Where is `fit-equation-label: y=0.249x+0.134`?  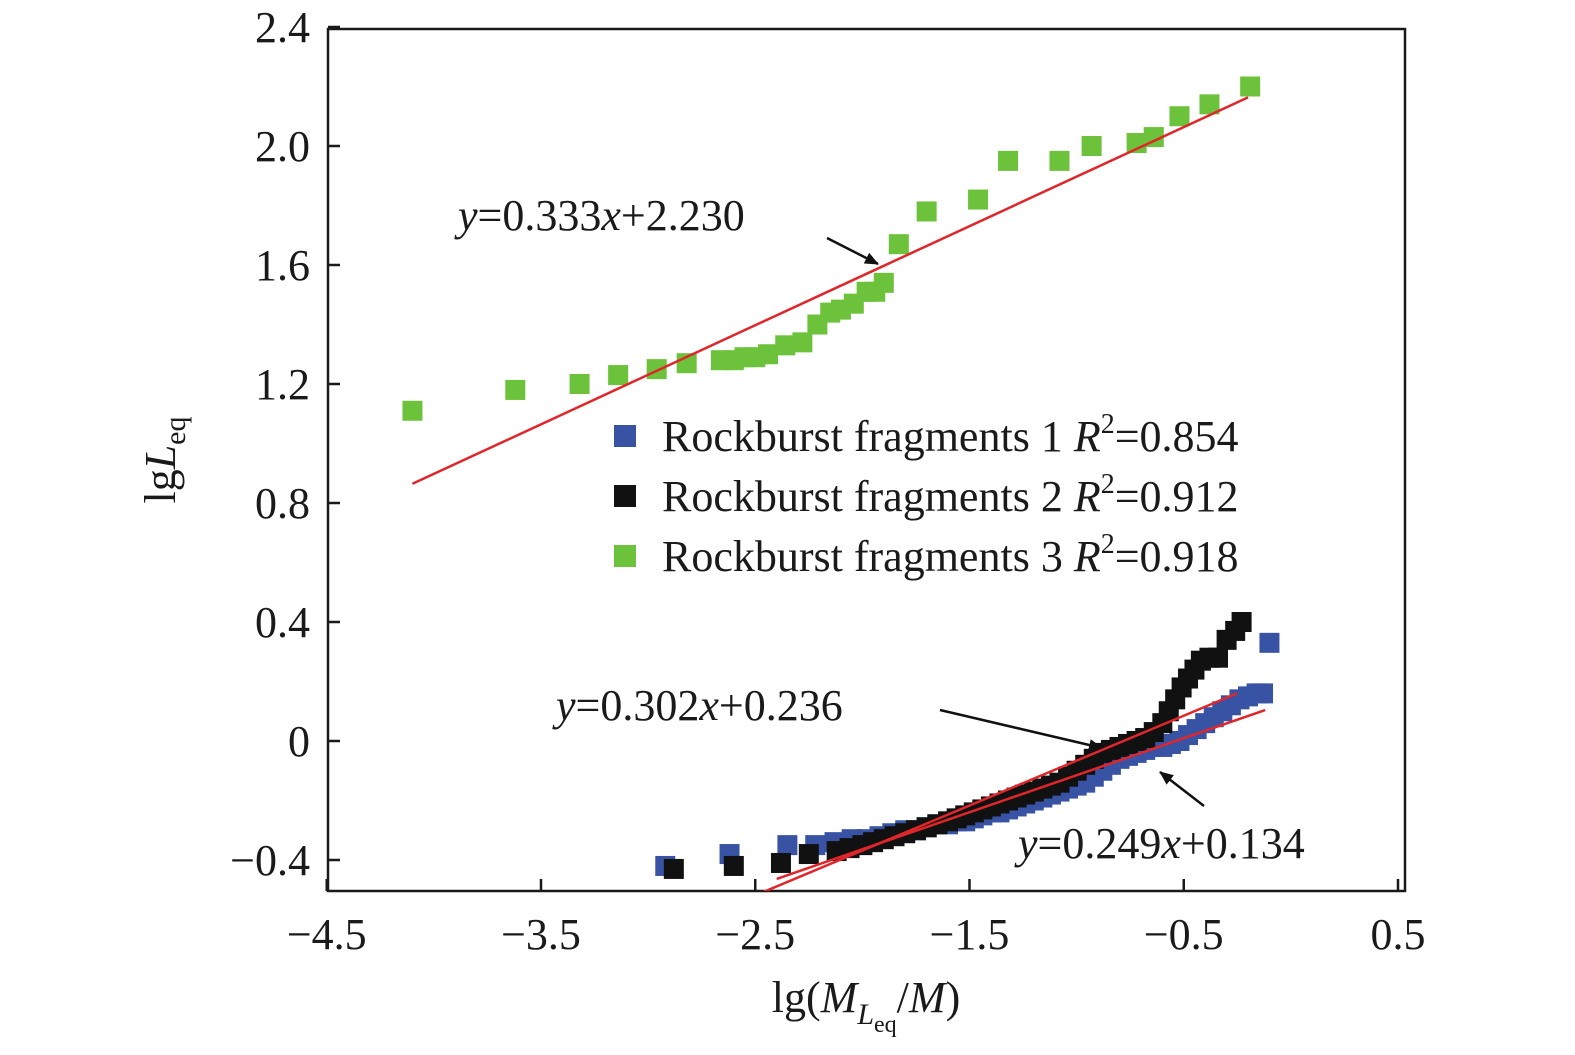
fit-equation-label: y=0.249x+0.134 is located at coordinates (1159, 843).